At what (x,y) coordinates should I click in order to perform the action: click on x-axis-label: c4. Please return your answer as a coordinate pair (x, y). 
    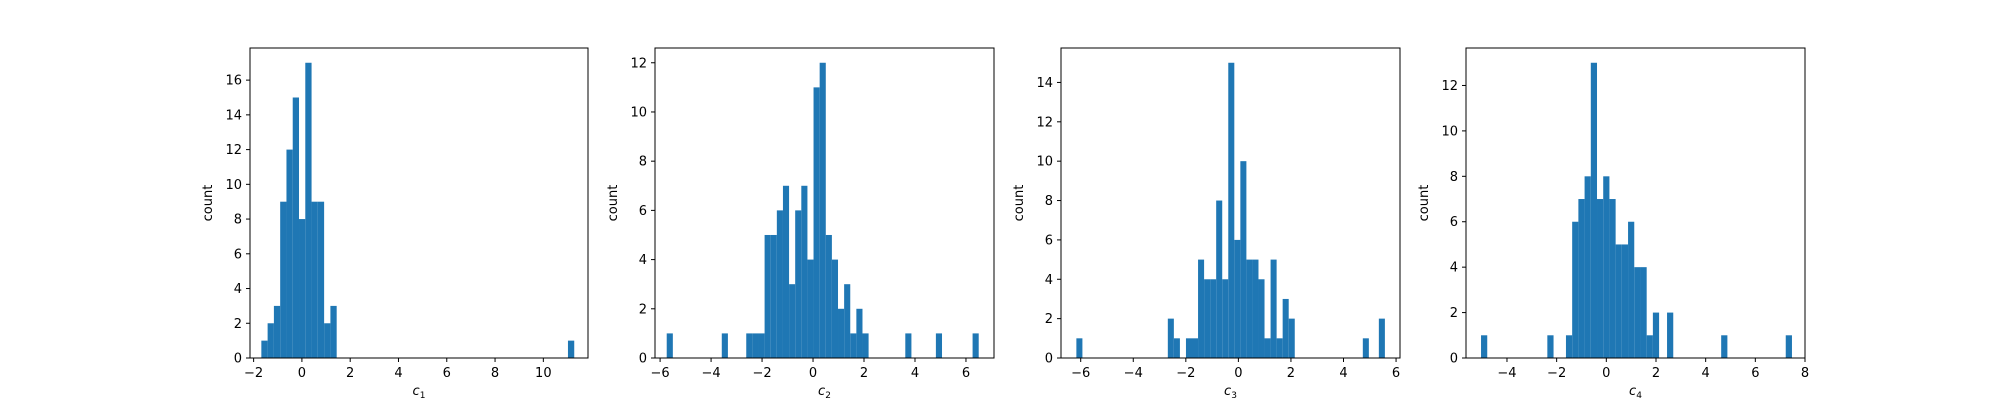
    Looking at the image, I should click on (1635, 392).